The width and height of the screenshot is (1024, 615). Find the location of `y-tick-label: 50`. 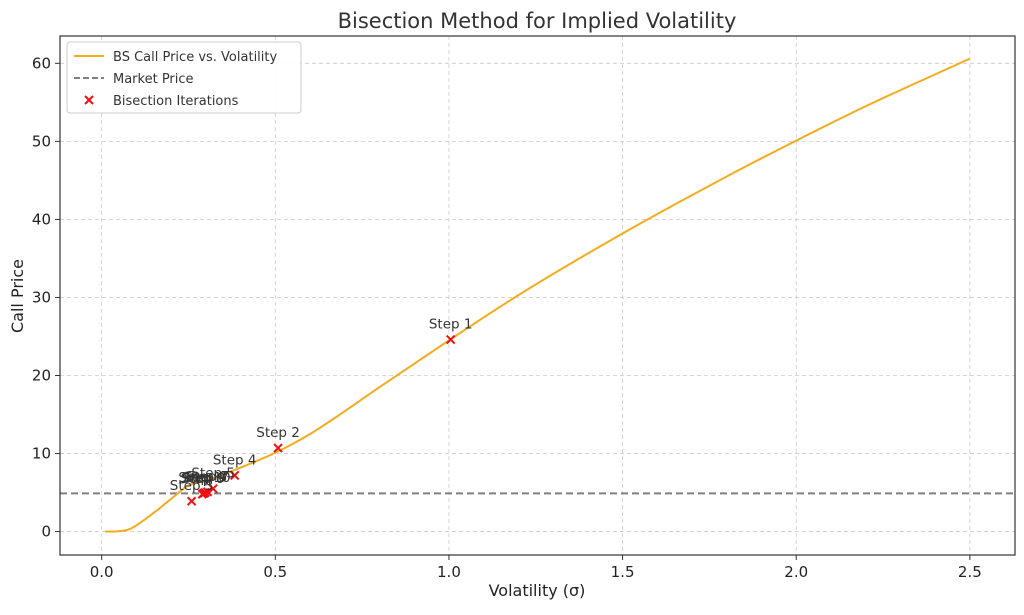

y-tick-label: 50 is located at coordinates (41, 141).